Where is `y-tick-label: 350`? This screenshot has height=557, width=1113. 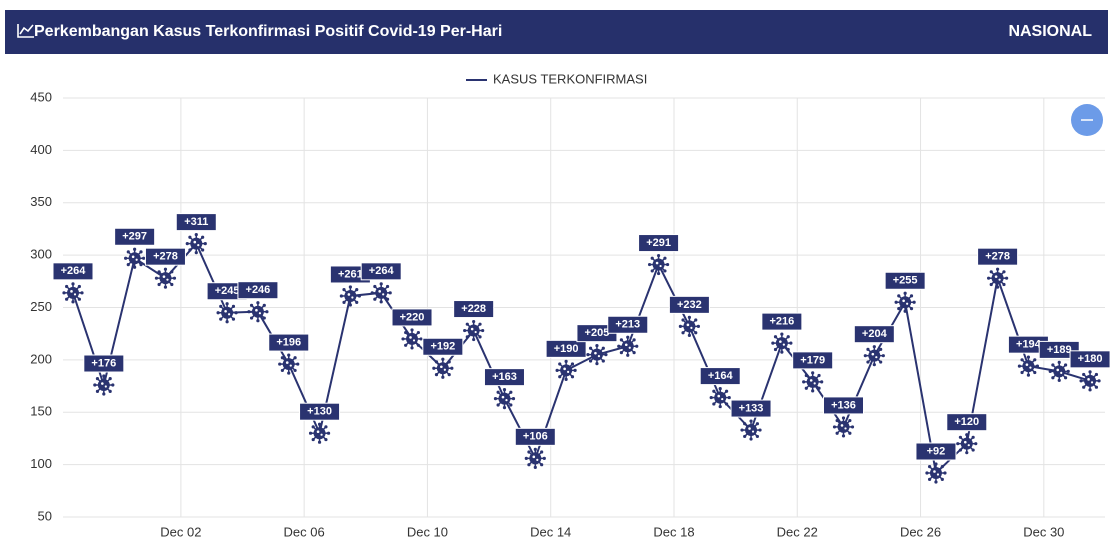
y-tick-label: 350 is located at coordinates (41, 201).